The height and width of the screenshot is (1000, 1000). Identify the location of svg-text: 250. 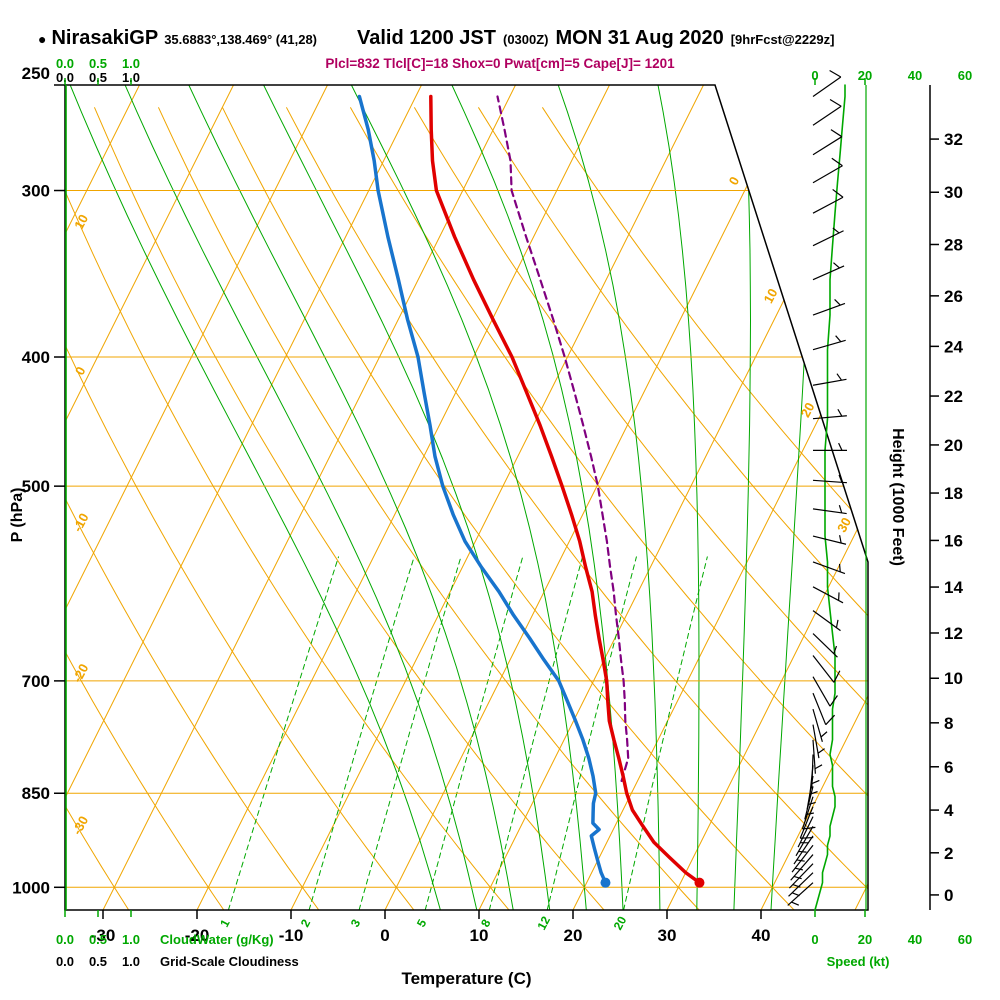
(36, 73).